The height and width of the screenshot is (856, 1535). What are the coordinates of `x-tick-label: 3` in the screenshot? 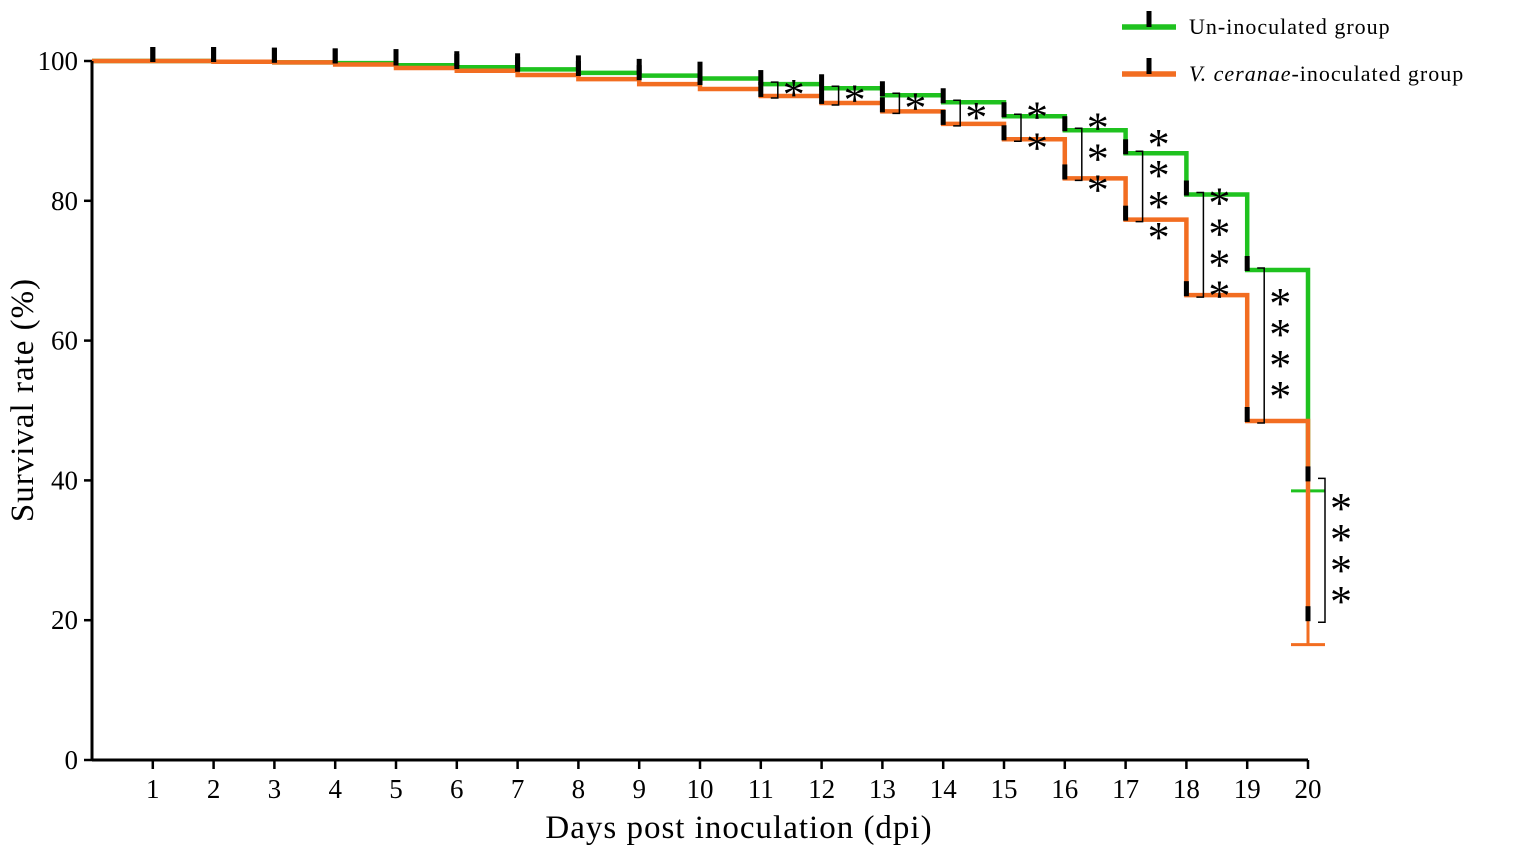 It's located at (275, 789).